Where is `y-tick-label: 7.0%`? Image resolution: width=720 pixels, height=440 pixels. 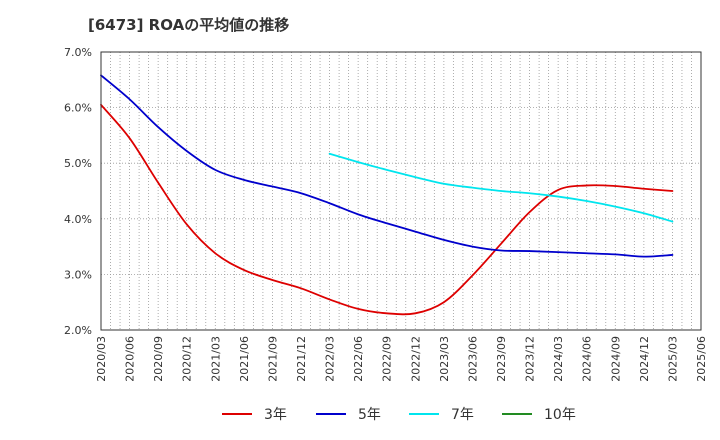 y-tick-label: 7.0% is located at coordinates (78, 52).